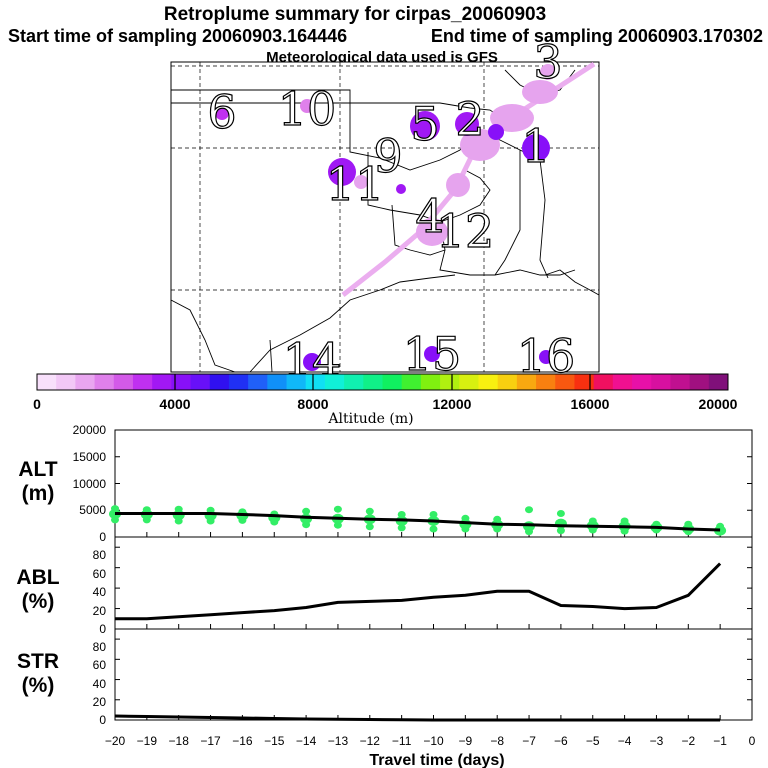 The height and width of the screenshot is (768, 768). I want to click on end-time-label: End time of sampling 20060903.170302, so click(597, 36).